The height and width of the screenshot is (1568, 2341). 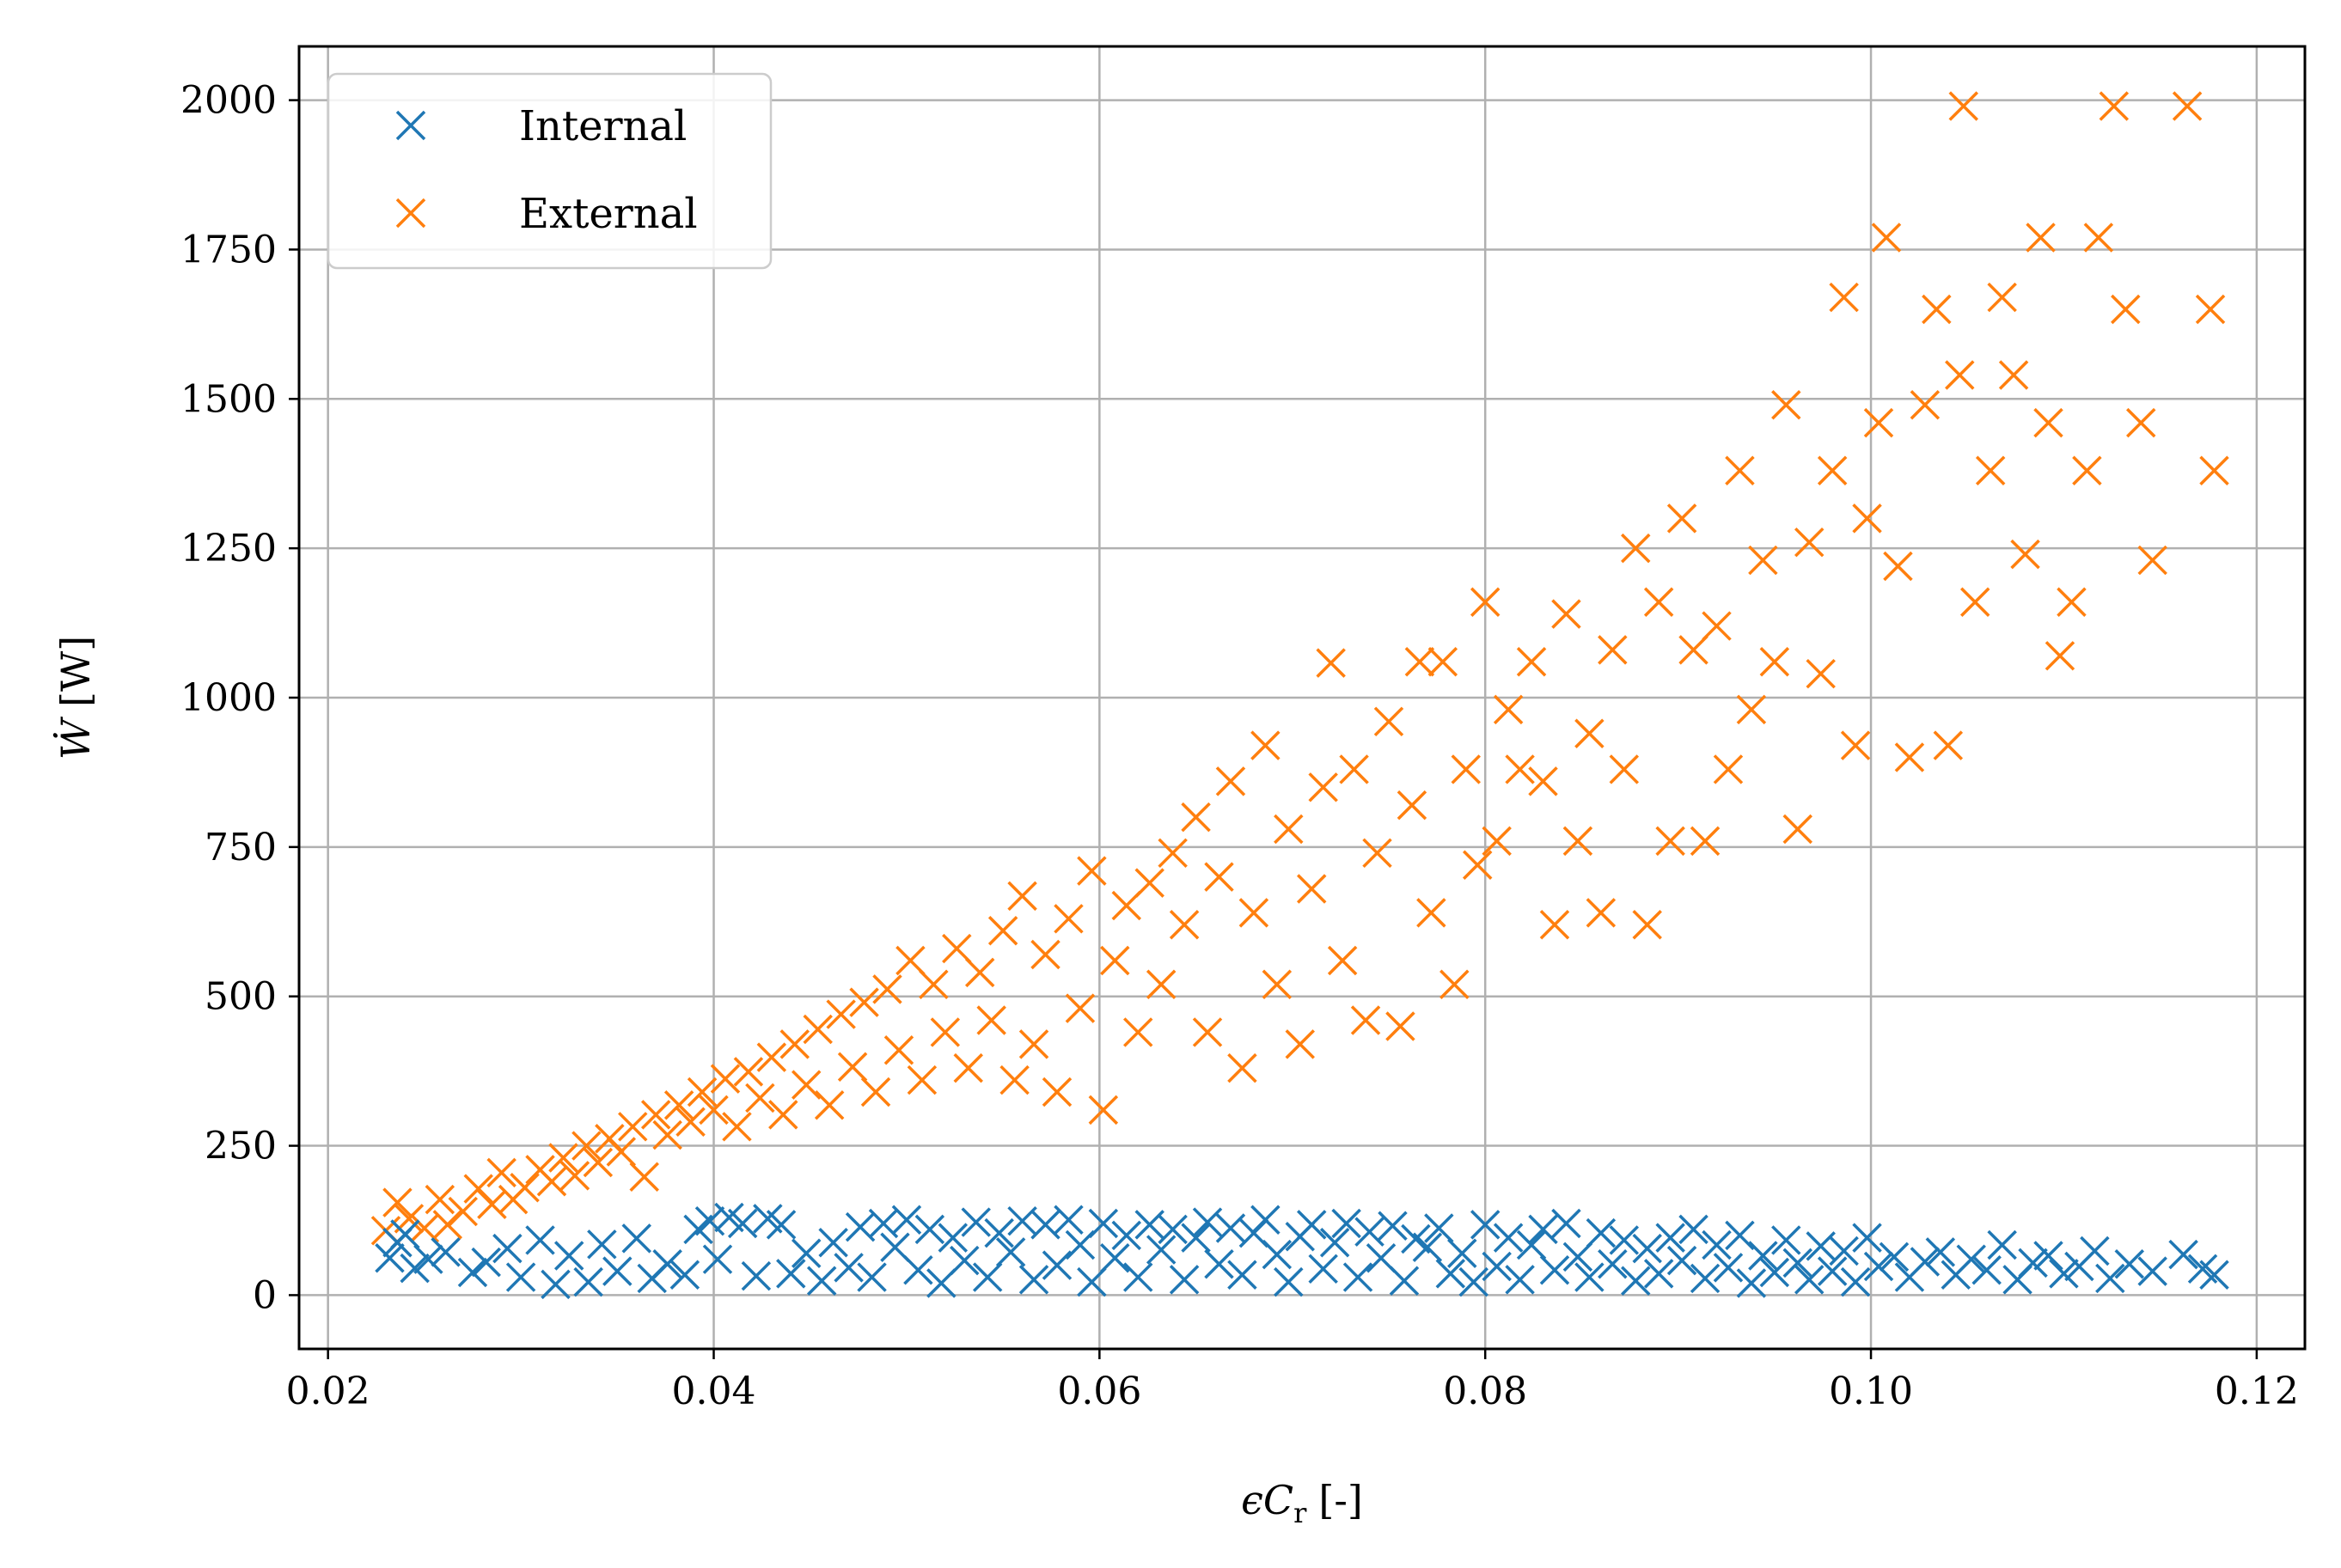 I want to click on y-tick-label: 1250, so click(x=228, y=548).